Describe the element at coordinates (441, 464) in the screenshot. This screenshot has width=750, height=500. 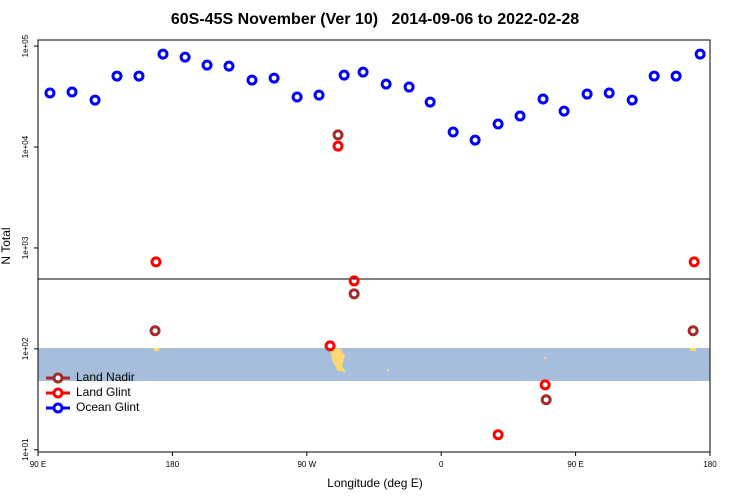
I see `x-tick-label: 0` at that location.